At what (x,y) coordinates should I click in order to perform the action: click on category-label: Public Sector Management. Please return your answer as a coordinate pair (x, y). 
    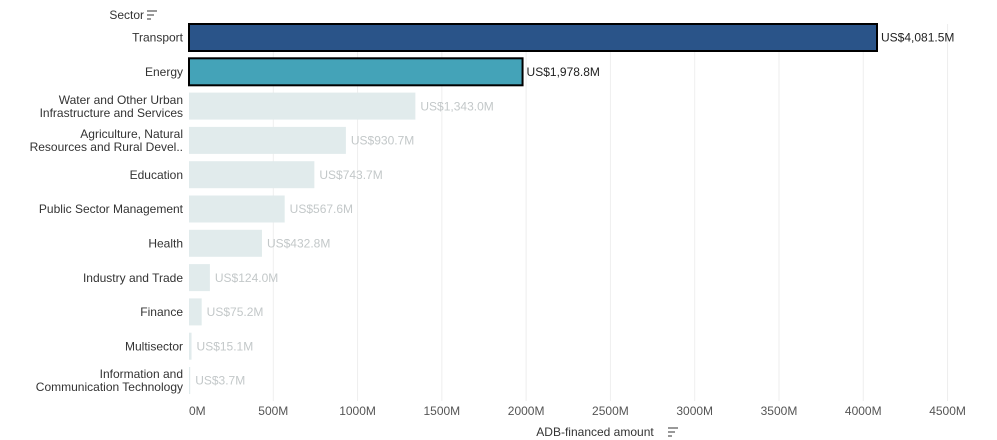
    Looking at the image, I should click on (111, 209).